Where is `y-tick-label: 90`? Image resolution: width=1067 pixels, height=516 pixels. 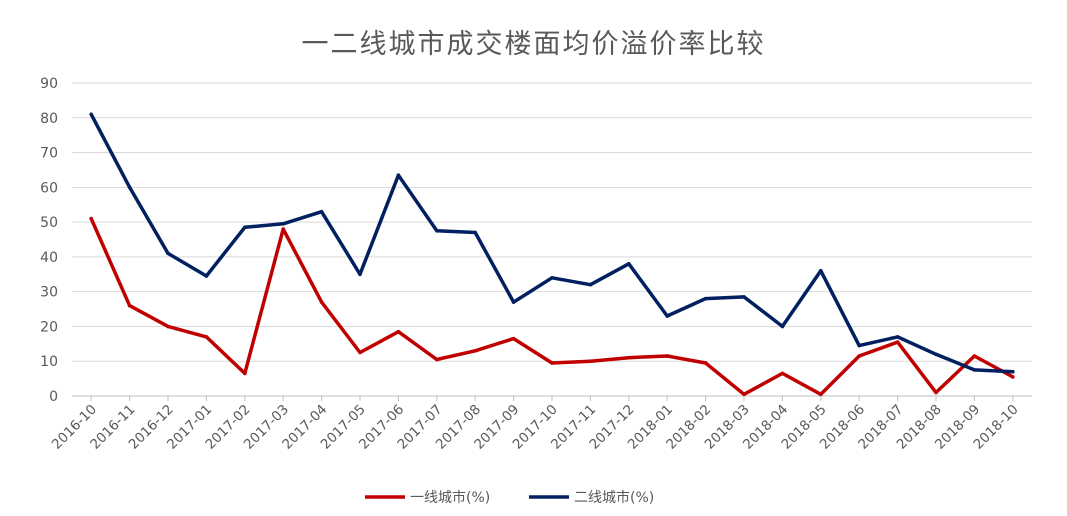
y-tick-label: 90 is located at coordinates (49, 84).